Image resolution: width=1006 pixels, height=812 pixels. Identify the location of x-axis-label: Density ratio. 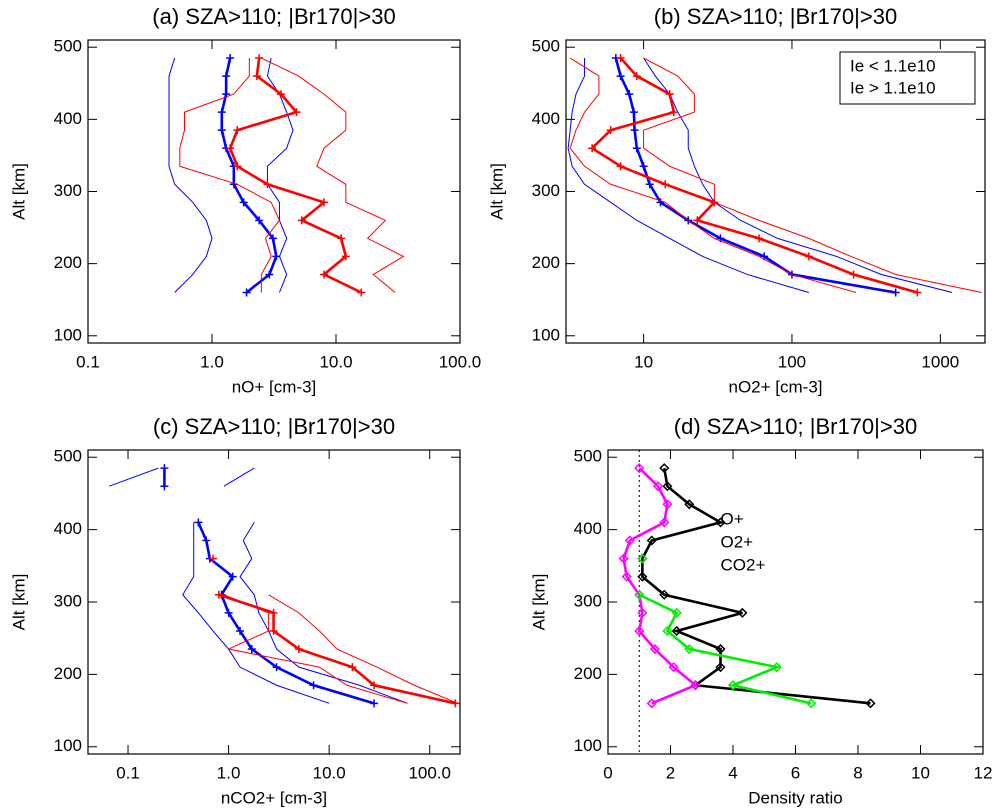
(795, 797).